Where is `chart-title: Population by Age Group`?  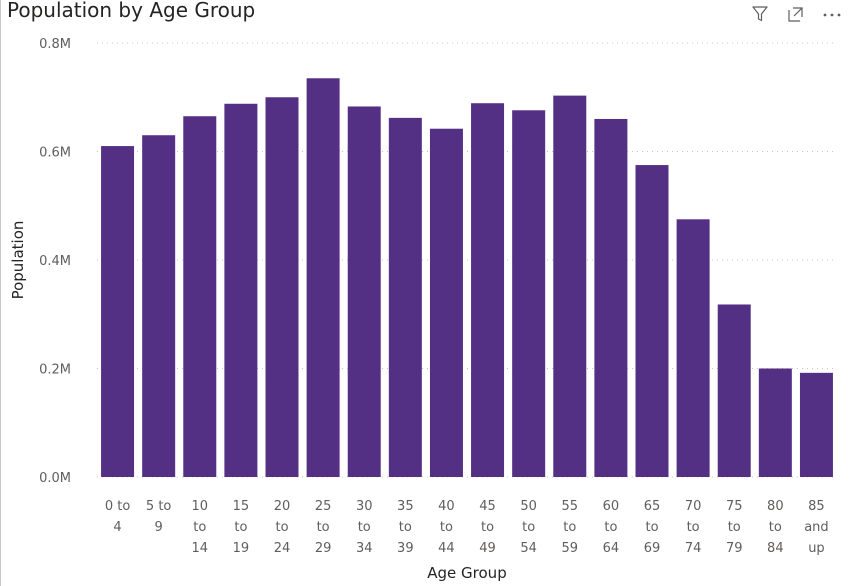 chart-title: Population by Age Group is located at coordinates (131, 11).